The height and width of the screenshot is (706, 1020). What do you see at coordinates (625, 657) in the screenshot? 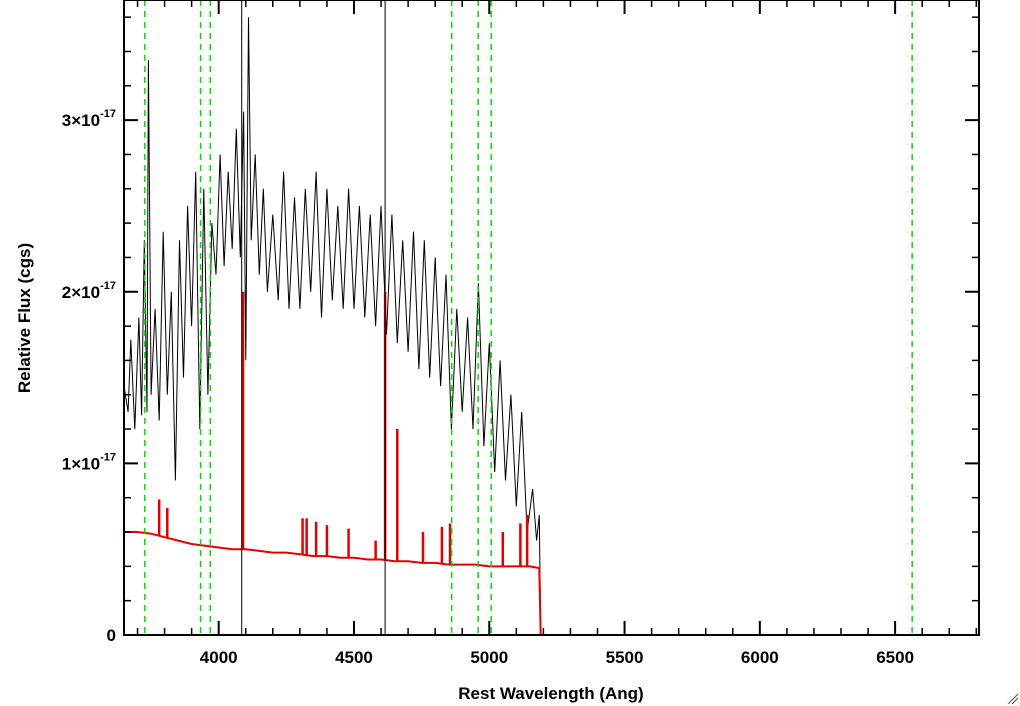
I see `x-tick-label: 5500` at bounding box center [625, 657].